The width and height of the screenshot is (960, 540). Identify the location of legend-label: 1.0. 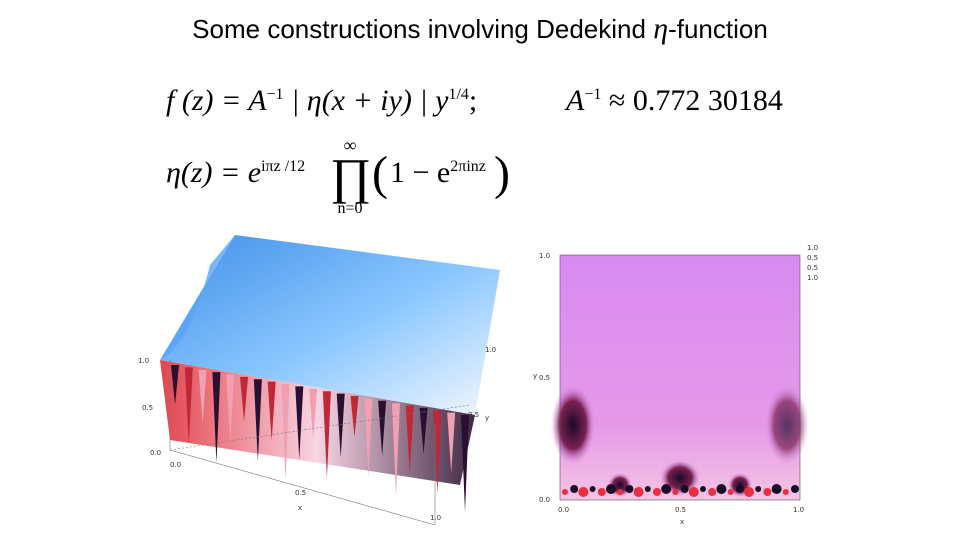
(812, 278).